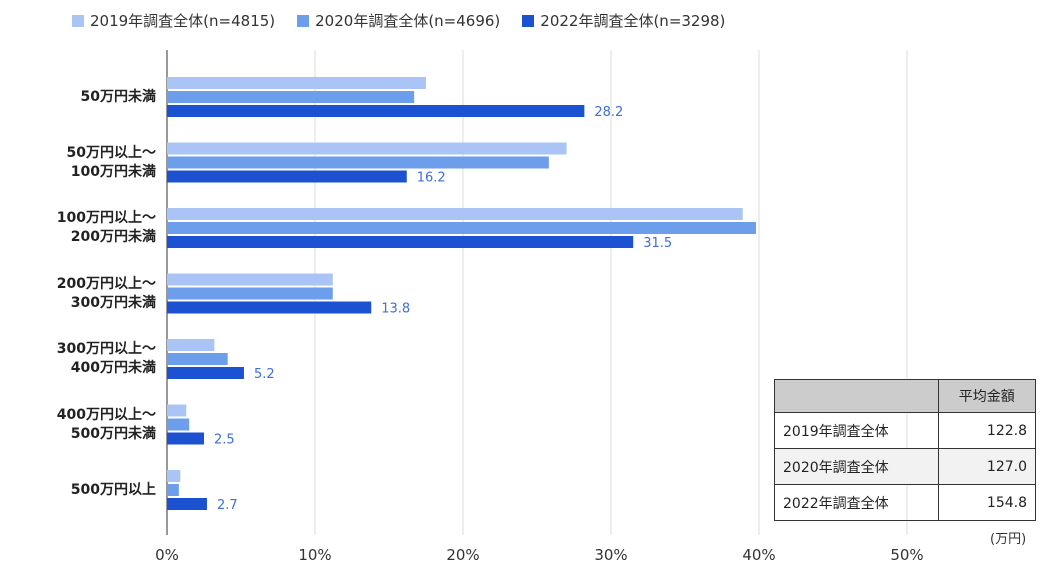  Describe the element at coordinates (856, 396) in the screenshot. I see `avg-table-corner` at that location.